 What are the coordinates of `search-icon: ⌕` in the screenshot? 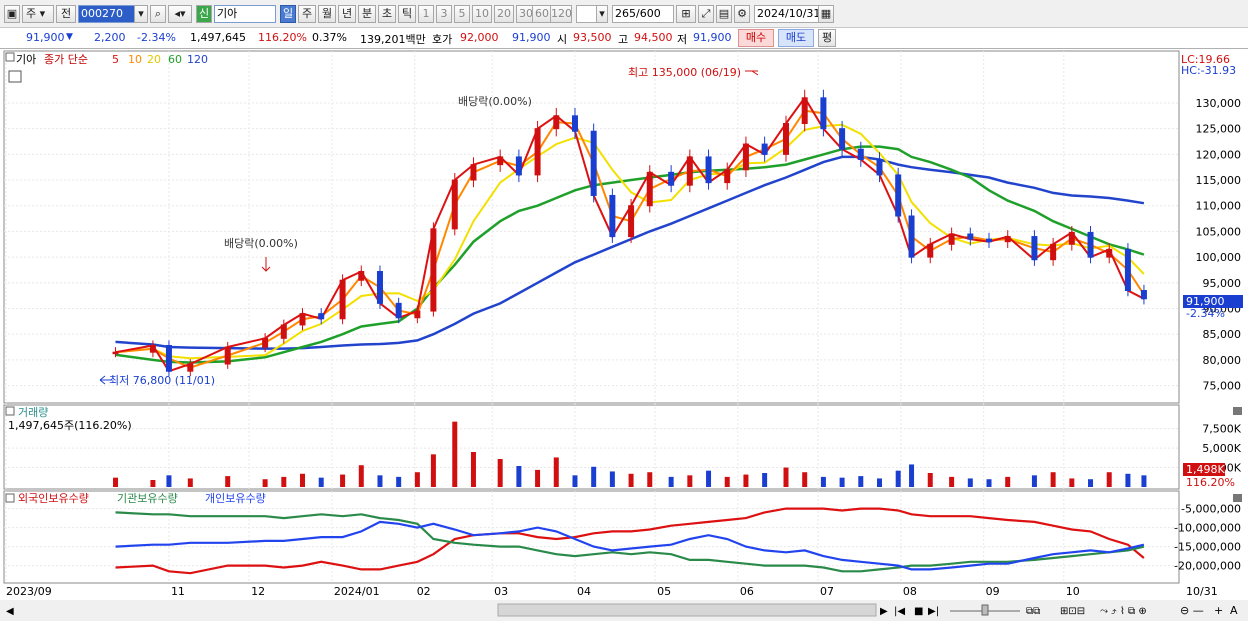 It's located at (158, 14).